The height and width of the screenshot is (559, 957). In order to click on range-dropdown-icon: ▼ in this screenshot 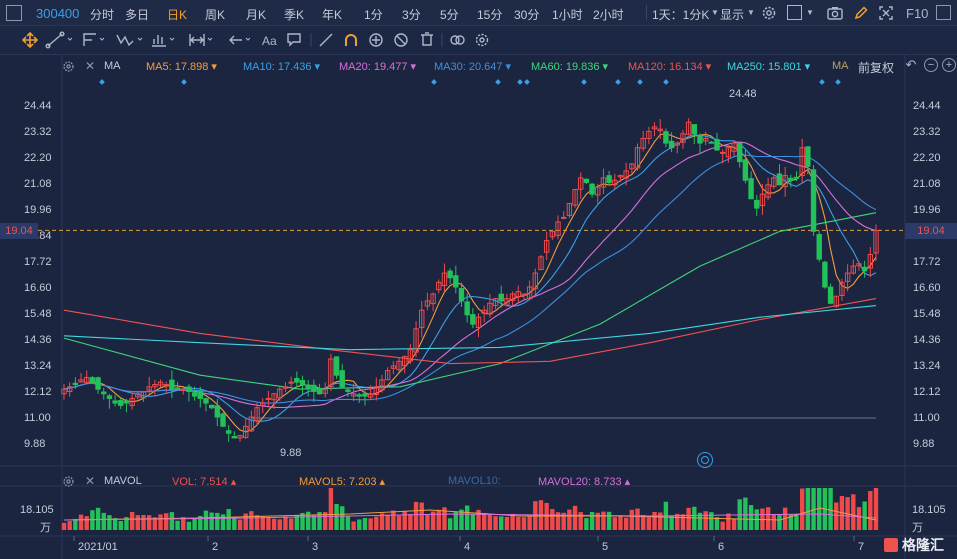, I will do `click(715, 12)`.